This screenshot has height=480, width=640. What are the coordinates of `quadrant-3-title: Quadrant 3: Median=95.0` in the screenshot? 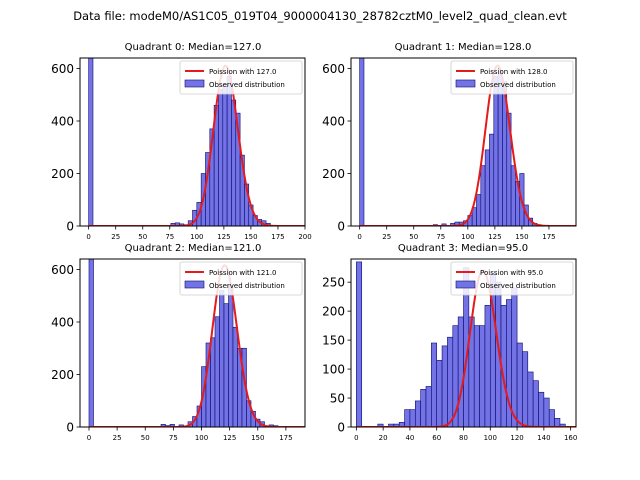 It's located at (463, 248).